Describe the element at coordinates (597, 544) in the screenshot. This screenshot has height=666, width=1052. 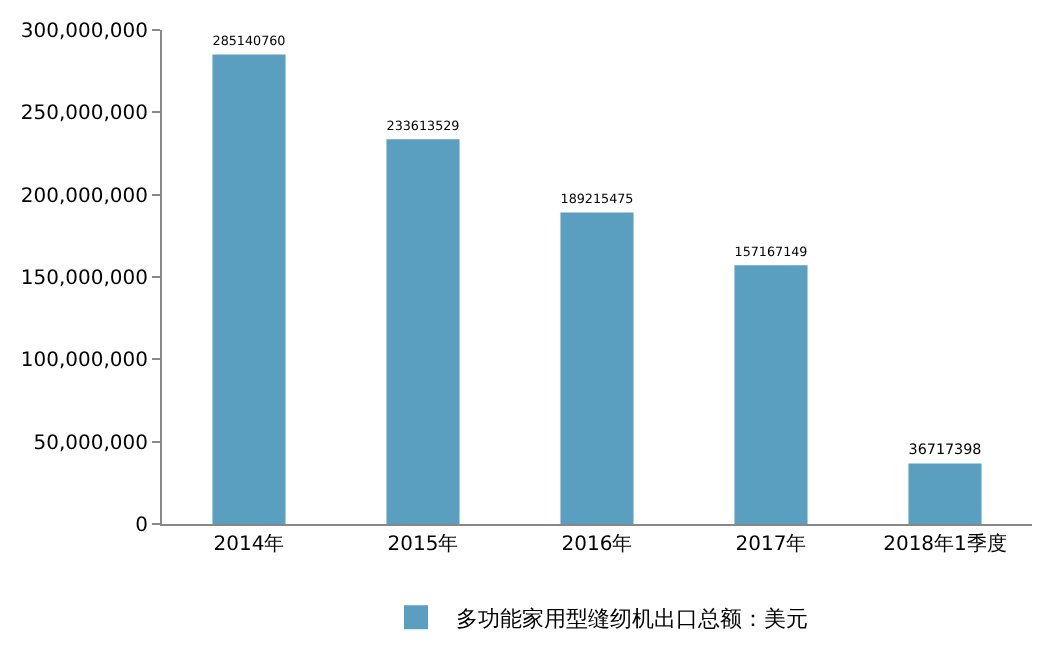
I see `x-tick-label: 2016年` at that location.